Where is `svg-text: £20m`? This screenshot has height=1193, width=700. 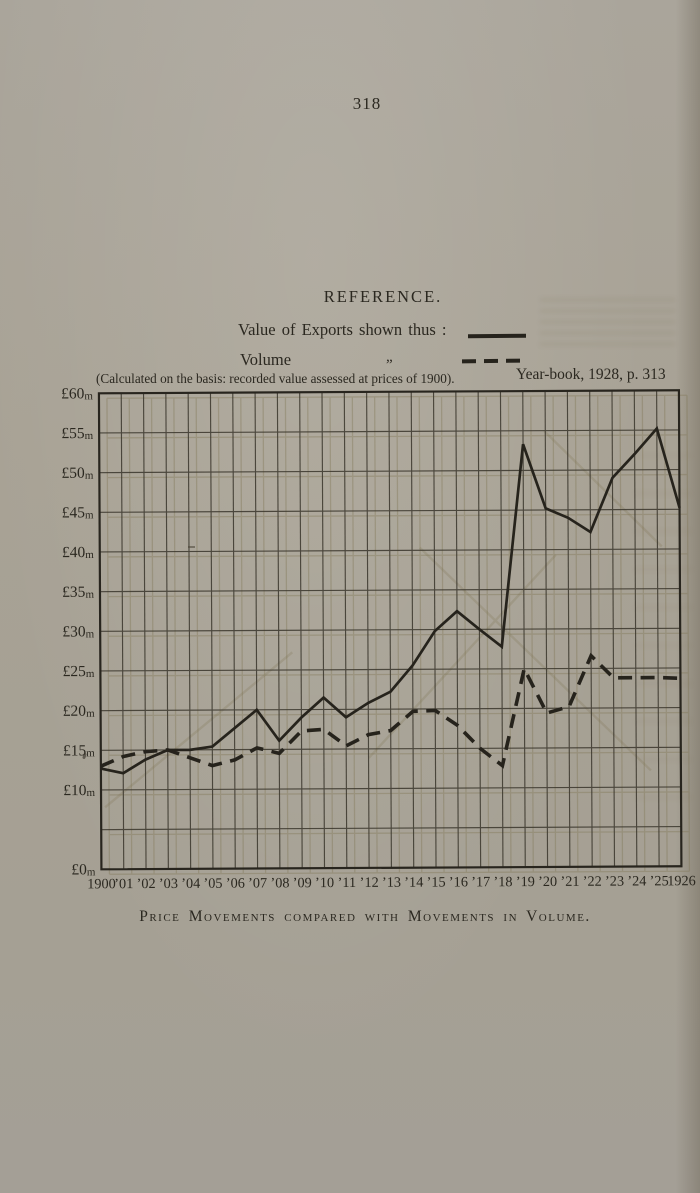 svg-text: £20m is located at coordinates (79, 711).